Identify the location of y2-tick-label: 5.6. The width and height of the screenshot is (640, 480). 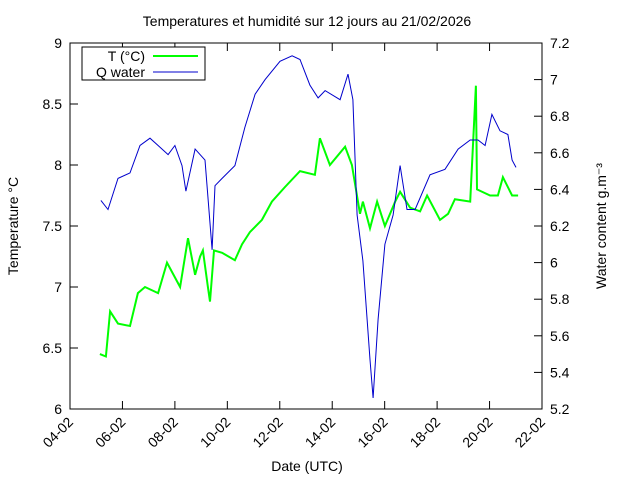
(560, 336).